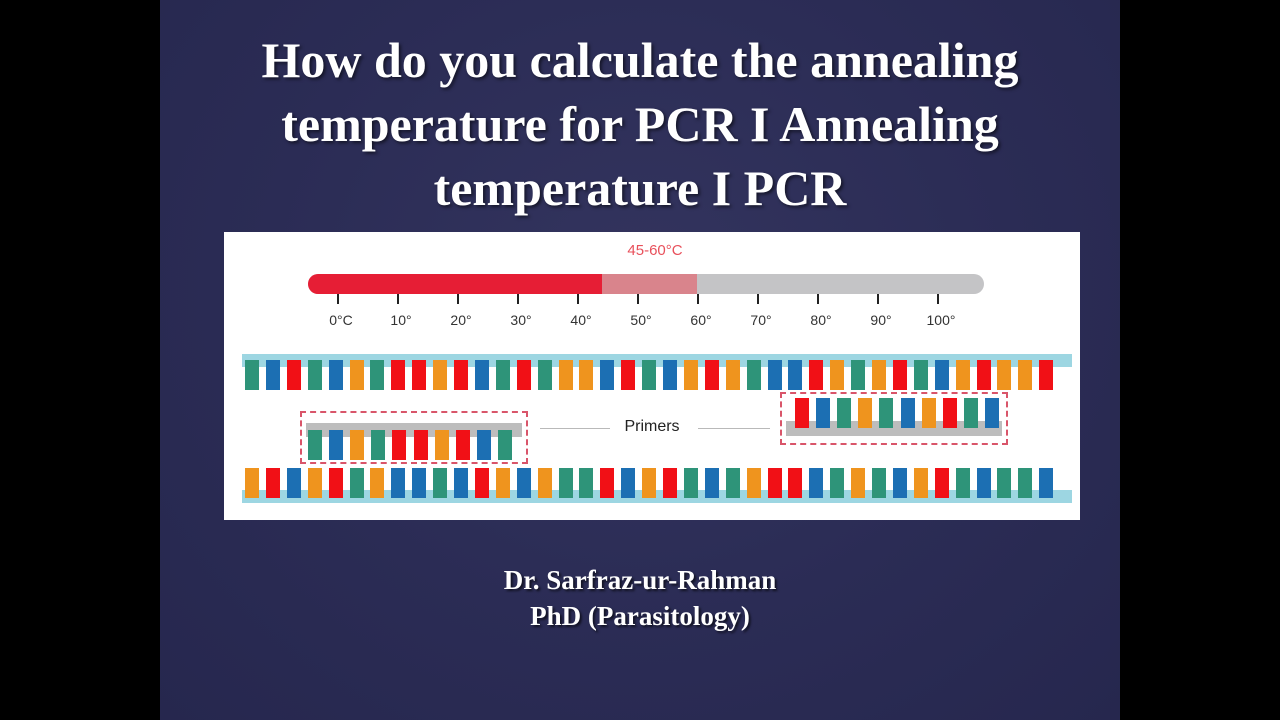 This screenshot has width=1280, height=720. What do you see at coordinates (414, 437) in the screenshot?
I see `left-primer-outline` at bounding box center [414, 437].